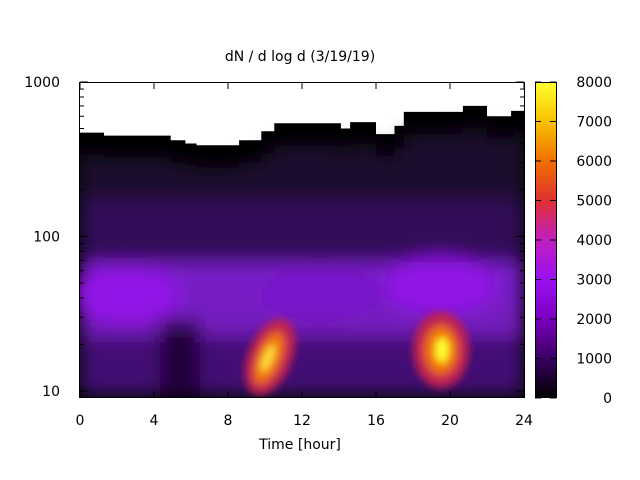 This screenshot has width=640, height=480. I want to click on colorbar-tick-label: 5000, so click(594, 202).